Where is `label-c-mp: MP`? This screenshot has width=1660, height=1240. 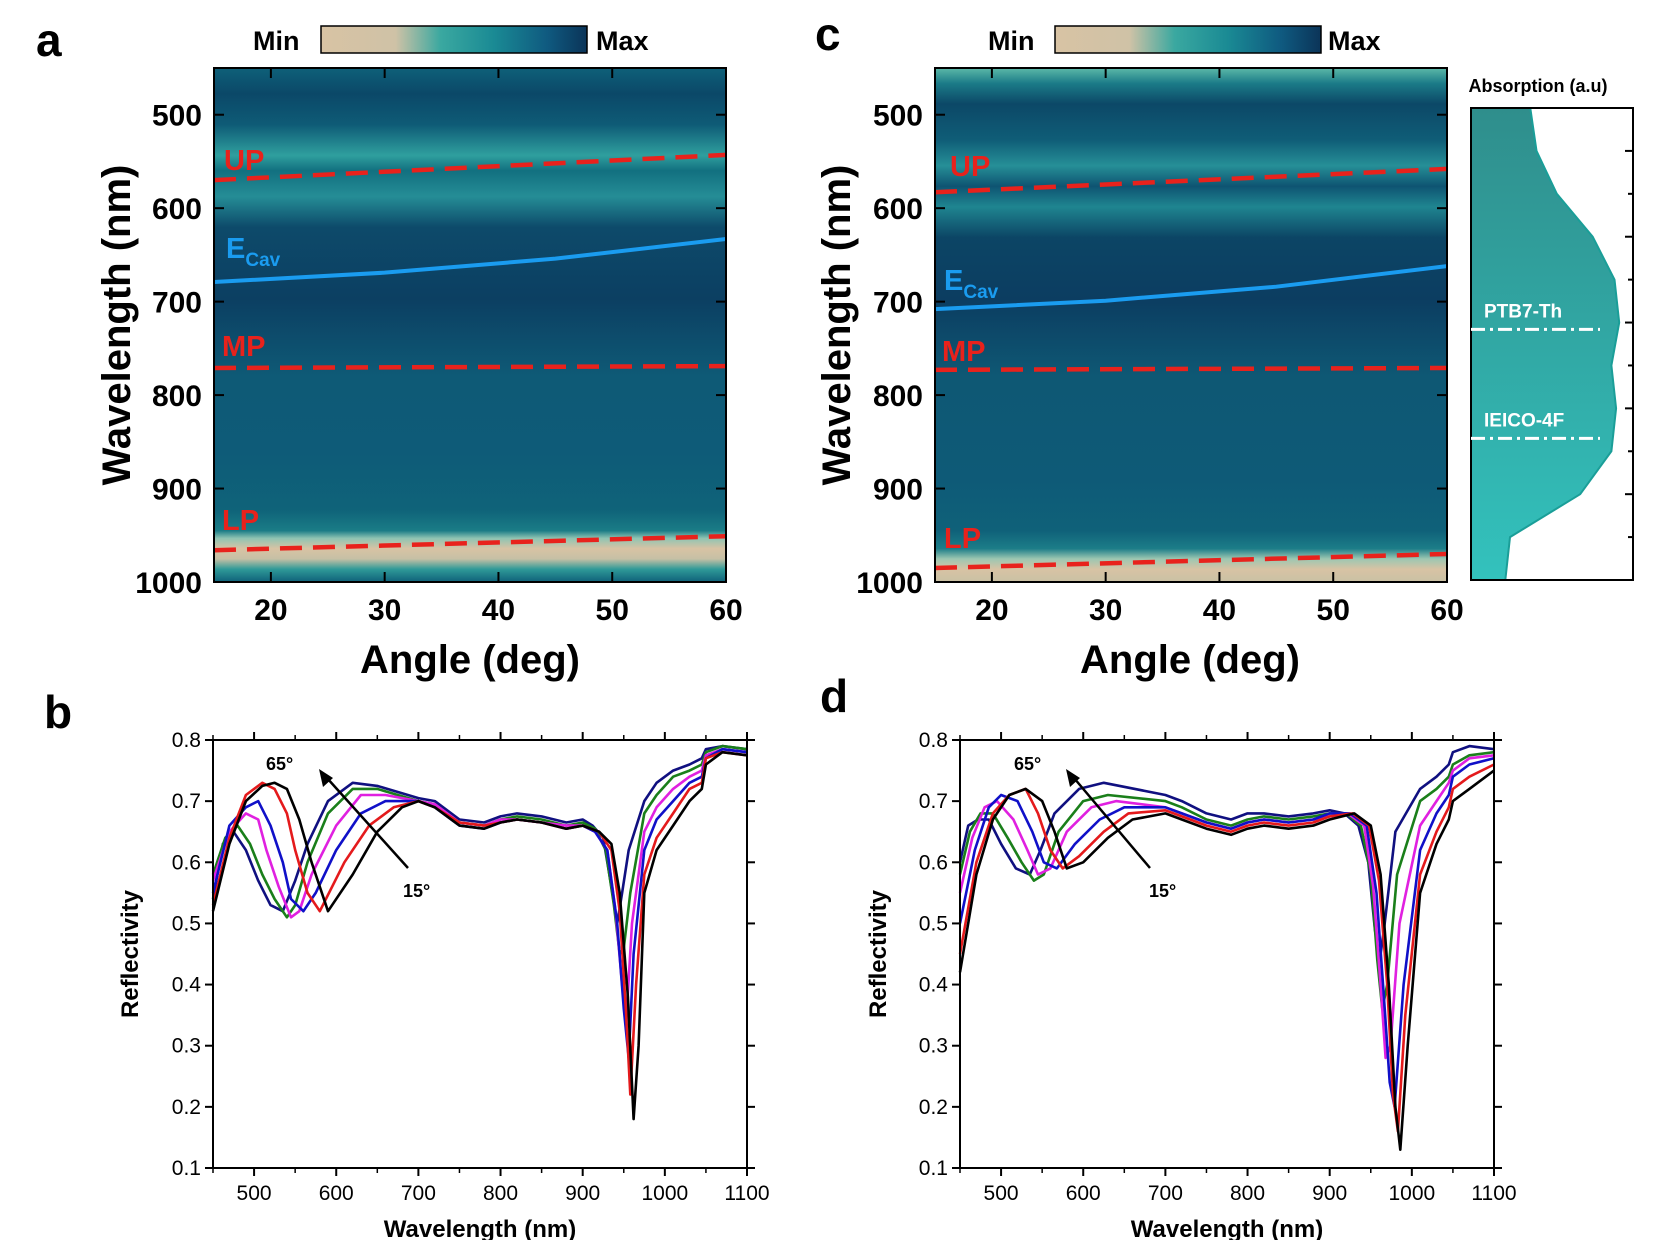
label-c-mp: MP is located at coordinates (964, 352).